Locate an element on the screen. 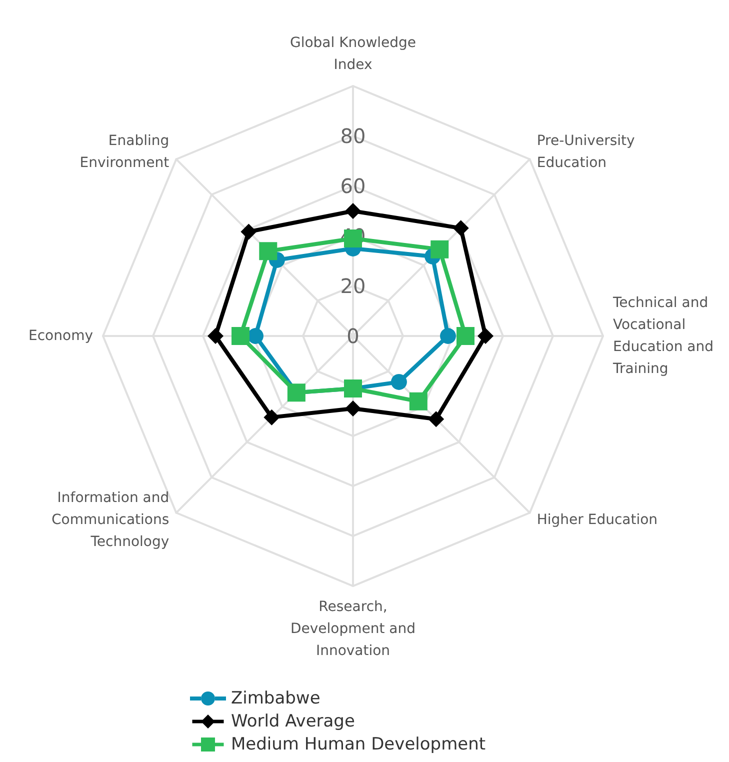 The image size is (729, 762). spoke-label: Information and Communications Technology is located at coordinates (111, 520).